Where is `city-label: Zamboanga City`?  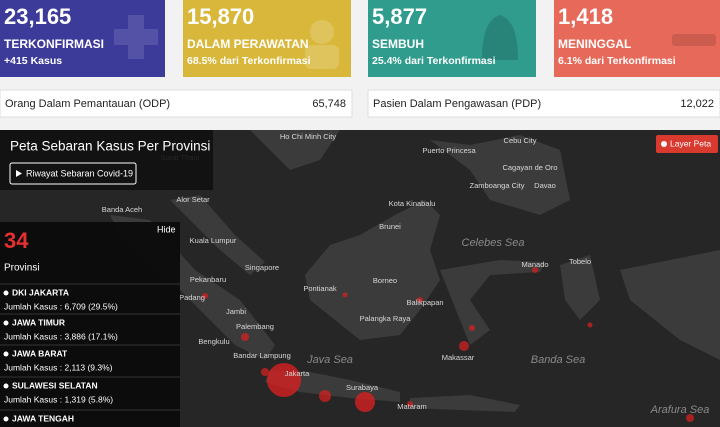 city-label: Zamboanga City is located at coordinates (496, 185).